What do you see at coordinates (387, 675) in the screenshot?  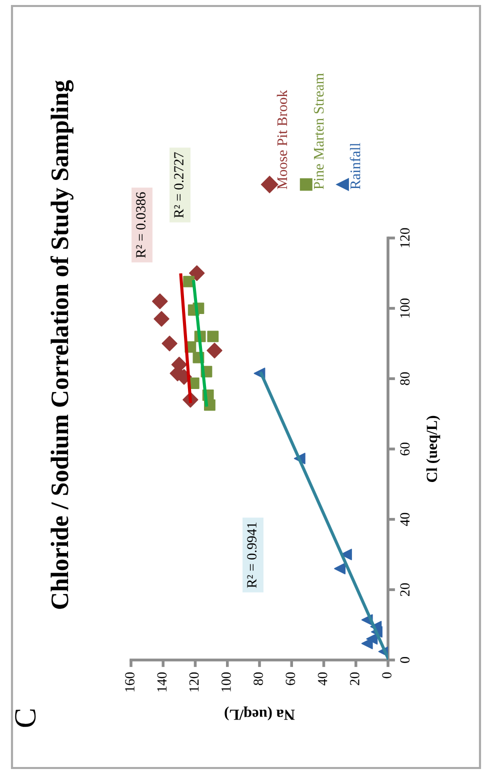 I see `x-tick-label: 0` at bounding box center [387, 675].